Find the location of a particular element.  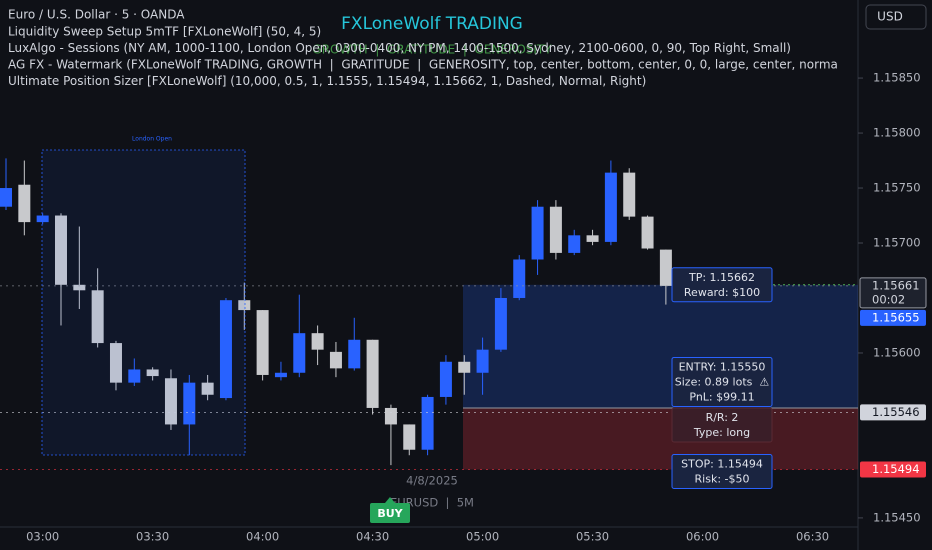

loss-zone is located at coordinates (660, 438).